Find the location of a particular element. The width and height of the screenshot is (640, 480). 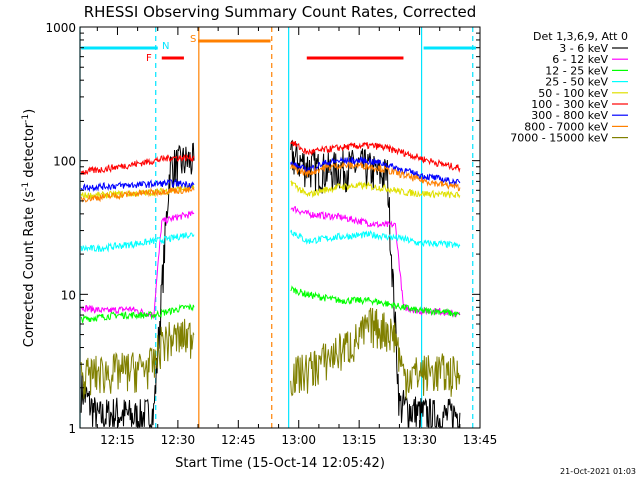

y-tick-label: 1000 is located at coordinates (60, 28).